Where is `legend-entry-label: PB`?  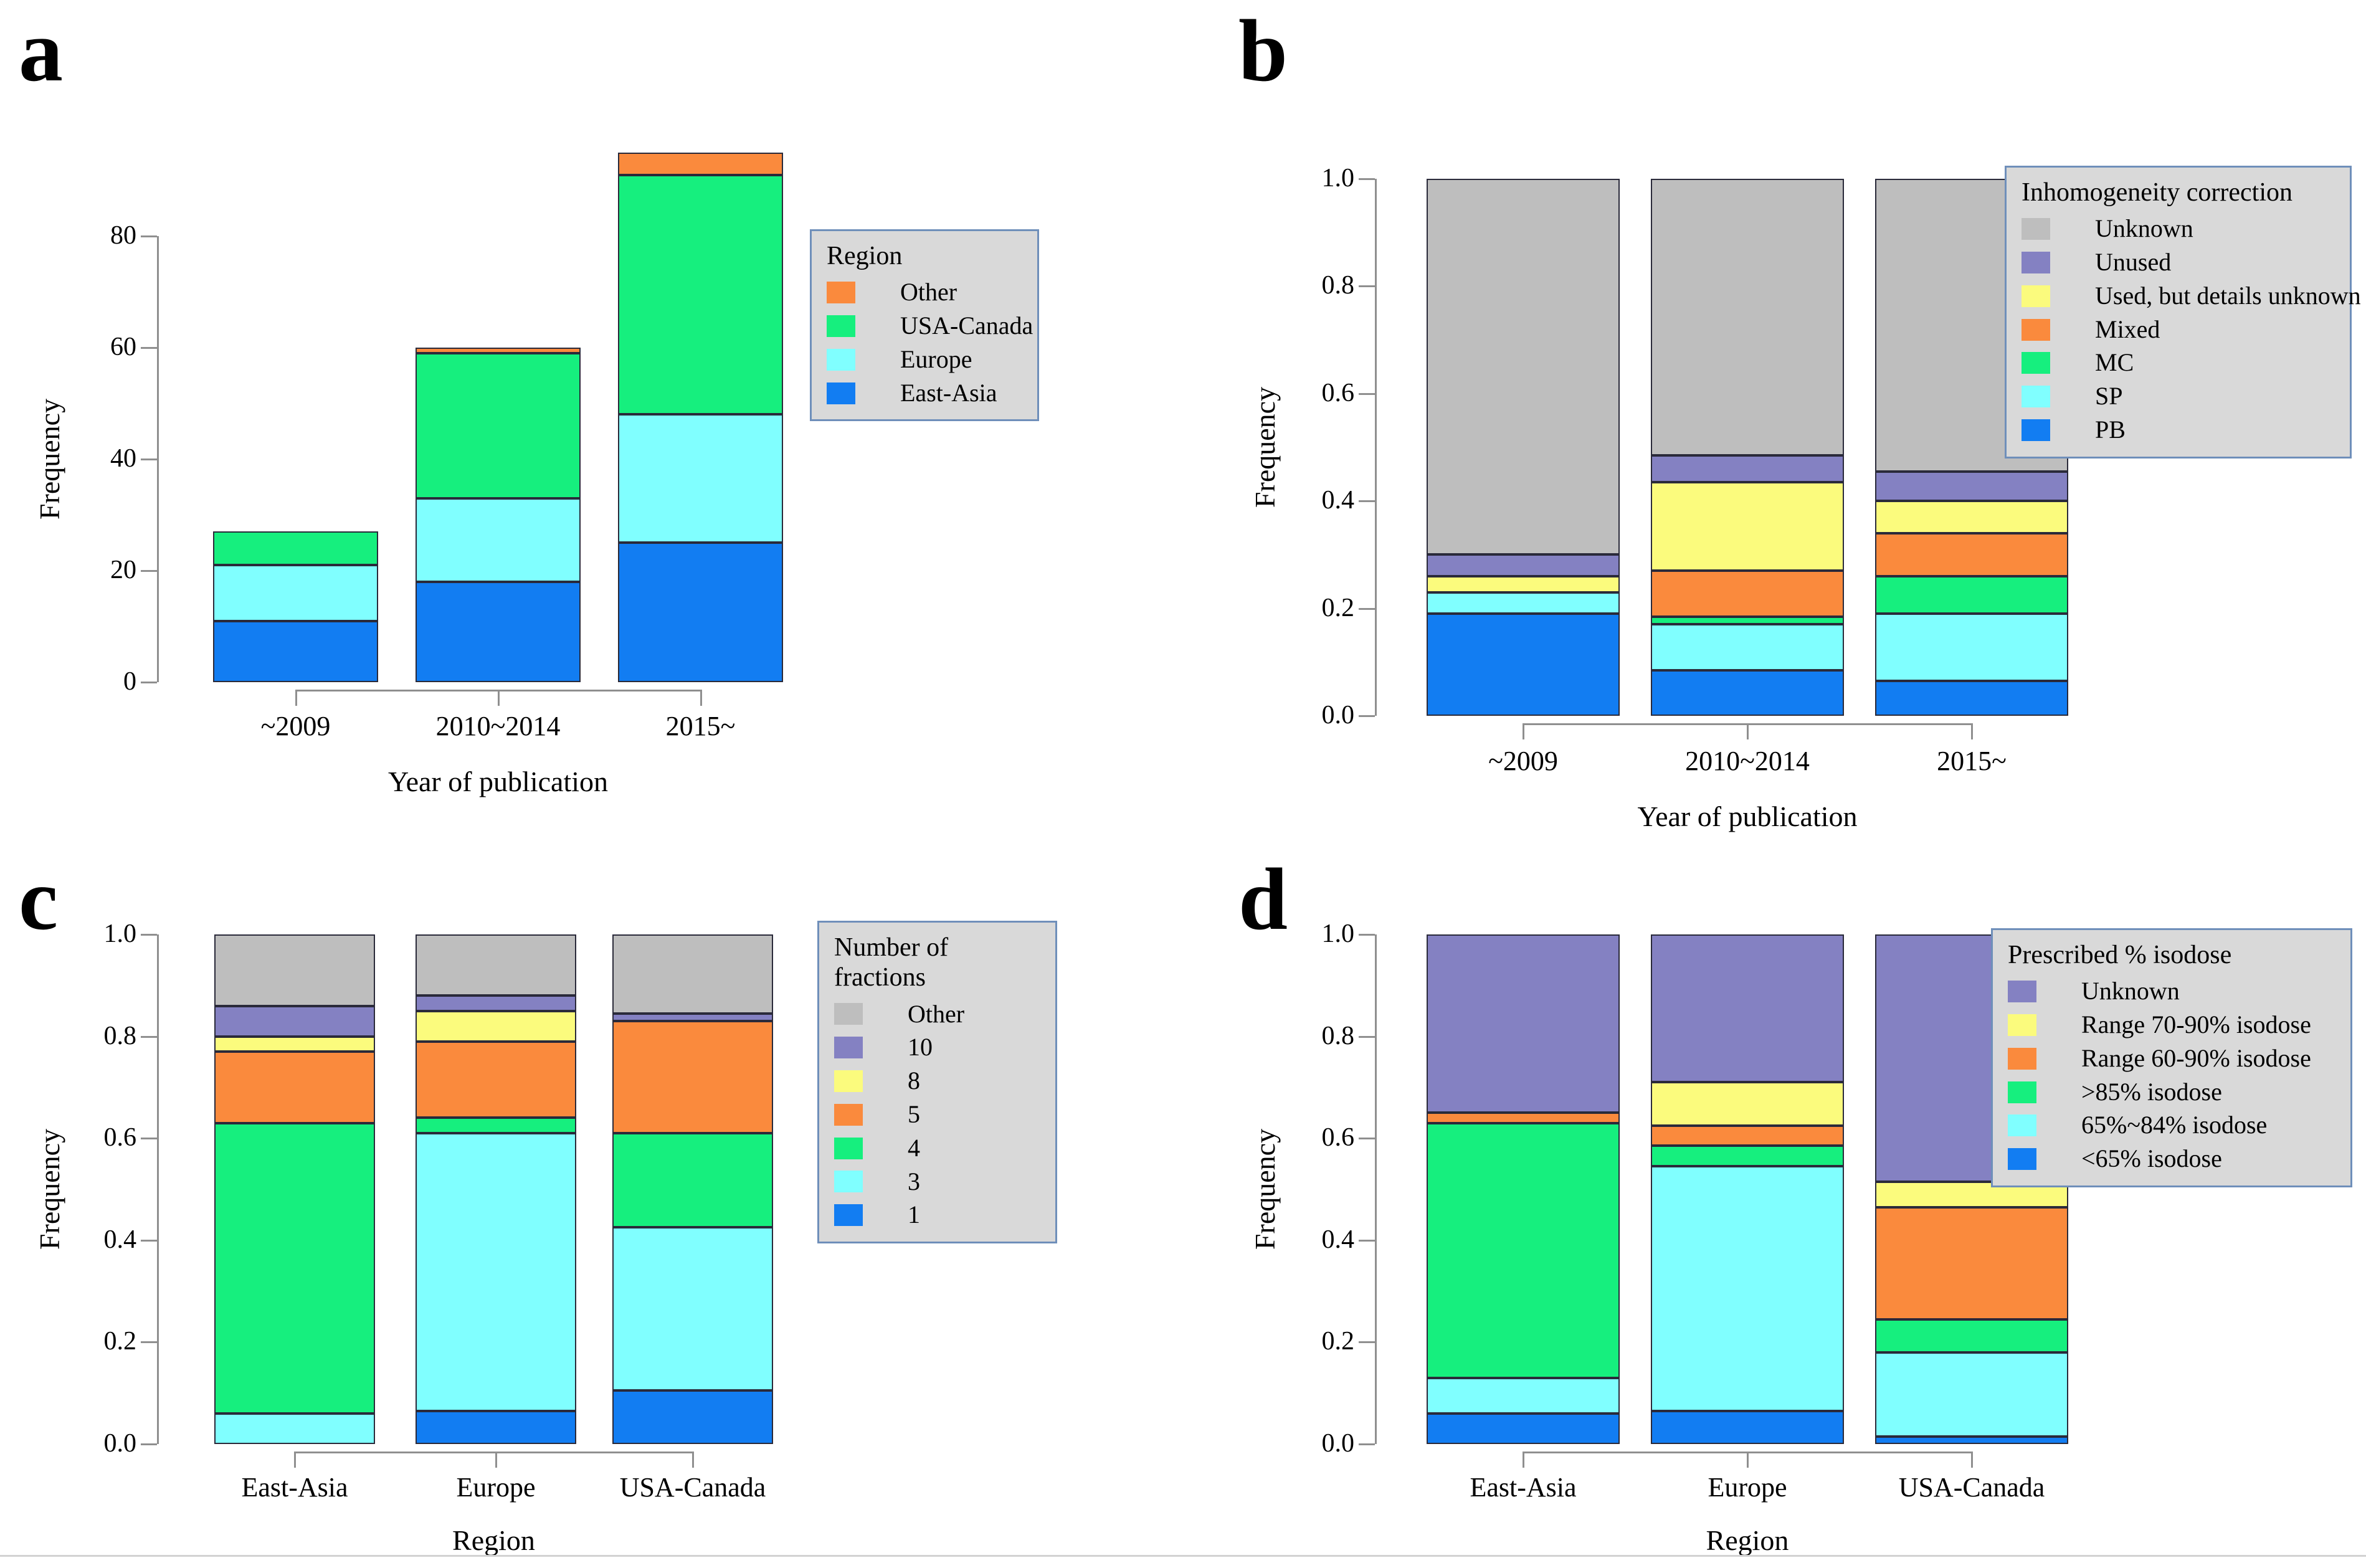
legend-entry-label: PB is located at coordinates (2110, 430).